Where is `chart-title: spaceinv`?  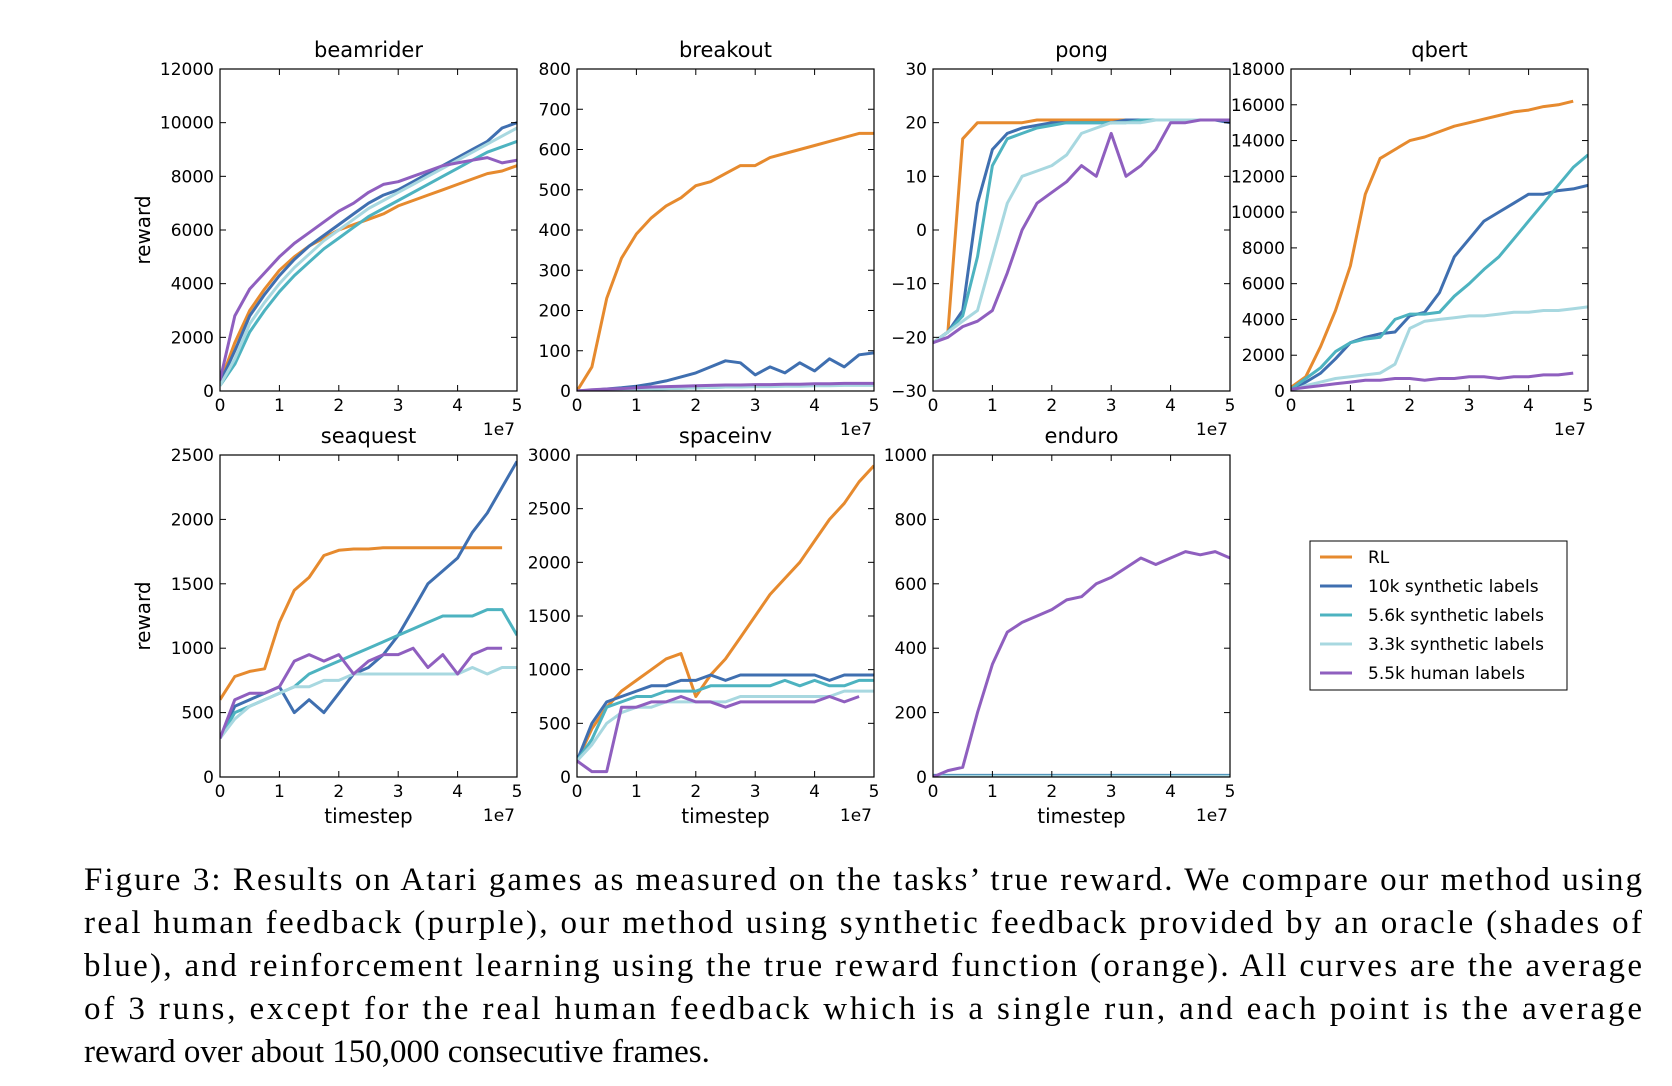
chart-title: spaceinv is located at coordinates (725, 436).